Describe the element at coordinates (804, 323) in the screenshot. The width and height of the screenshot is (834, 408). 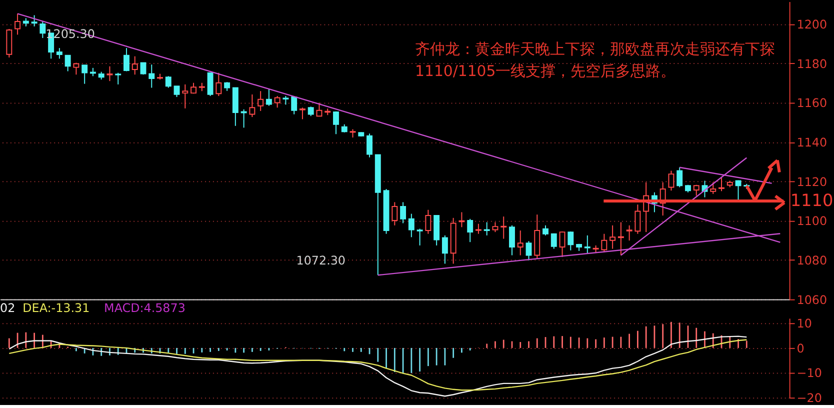
I see `y-tick-label: 10` at that location.